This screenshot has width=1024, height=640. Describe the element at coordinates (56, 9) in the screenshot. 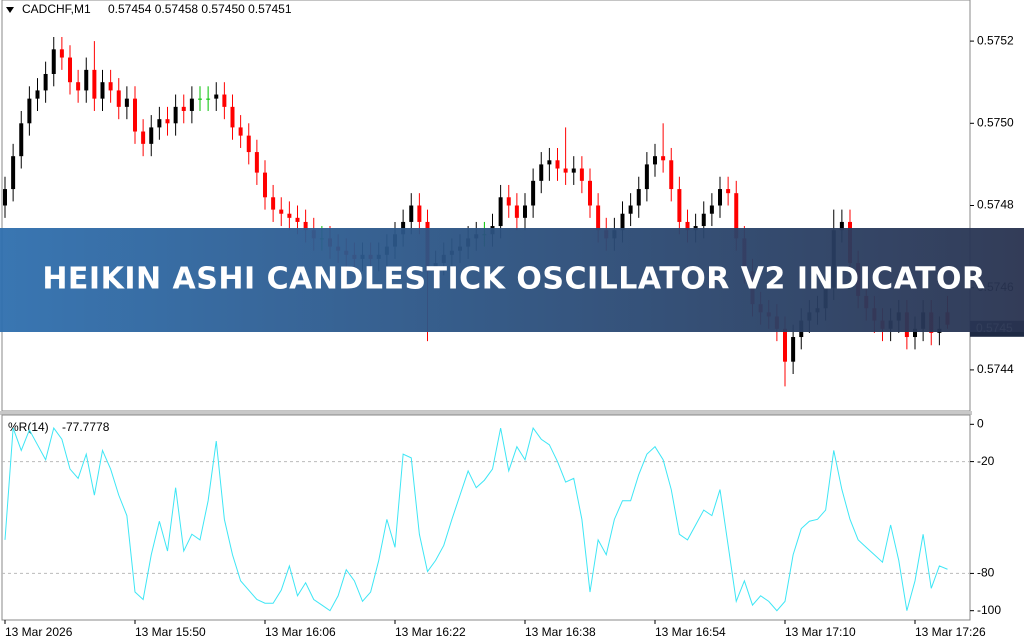

I see `symbol-title: CADCHF,M1` at that location.